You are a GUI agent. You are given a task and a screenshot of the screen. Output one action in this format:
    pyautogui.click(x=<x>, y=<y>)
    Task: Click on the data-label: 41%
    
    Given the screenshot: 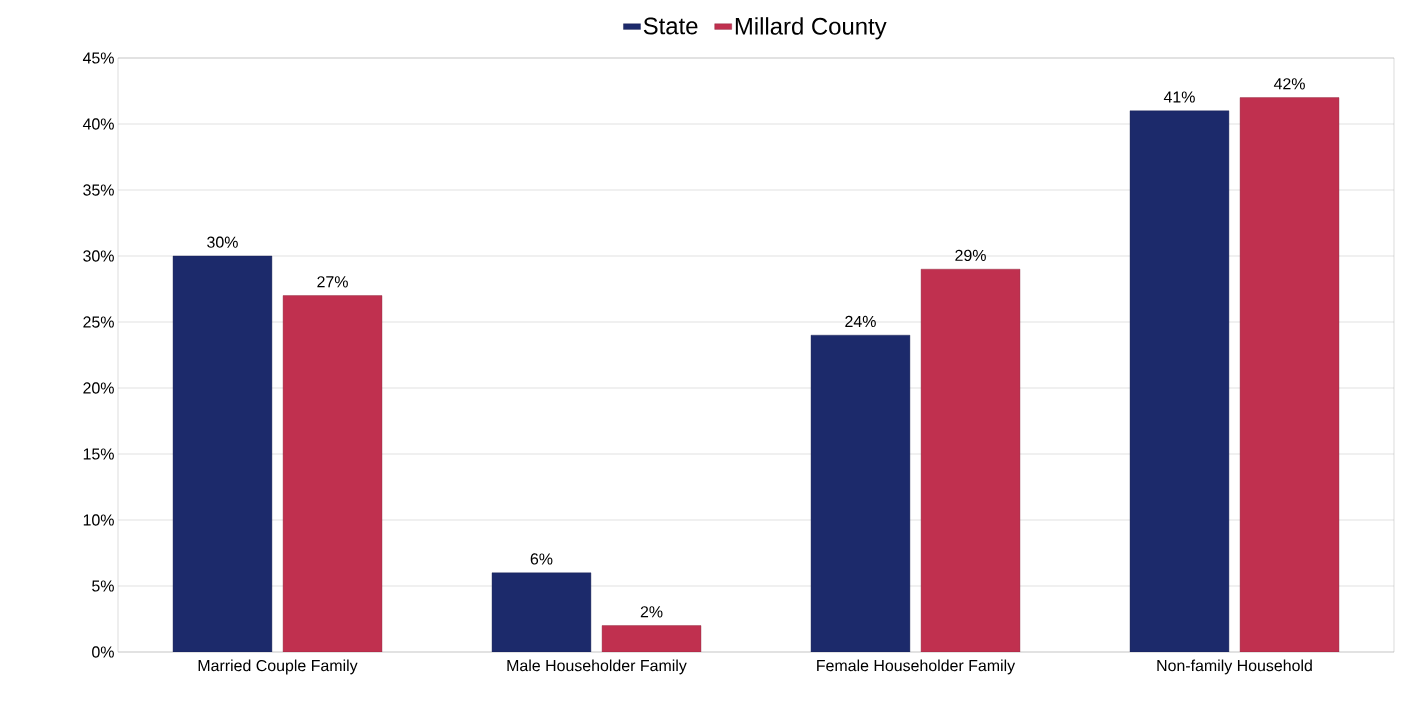 What is the action you would take?
    pyautogui.click(x=1179, y=97)
    